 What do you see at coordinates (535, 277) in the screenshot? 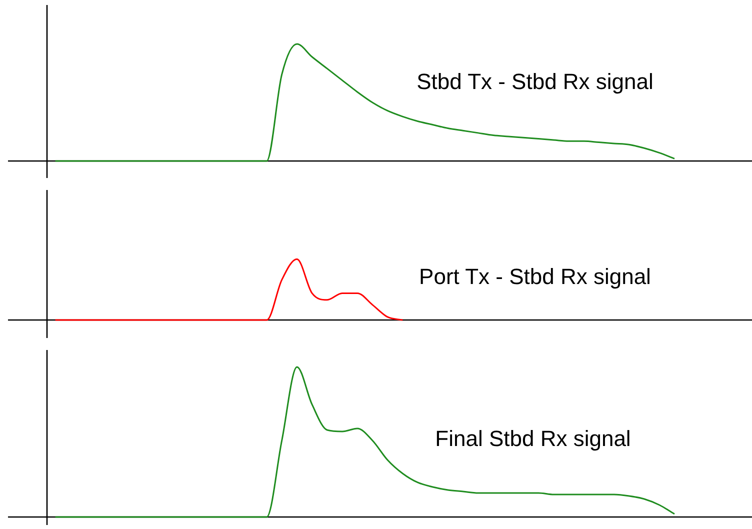
I see `annotation: Port Tx - Stbd Rx signal` at bounding box center [535, 277].